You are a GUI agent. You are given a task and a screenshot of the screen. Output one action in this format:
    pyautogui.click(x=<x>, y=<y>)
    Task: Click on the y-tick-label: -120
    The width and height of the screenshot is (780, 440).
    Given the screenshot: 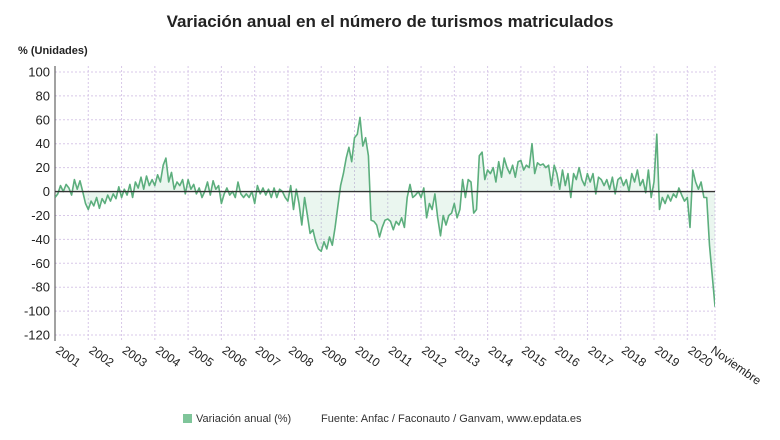 What is the action you would take?
    pyautogui.click(x=37, y=335)
    